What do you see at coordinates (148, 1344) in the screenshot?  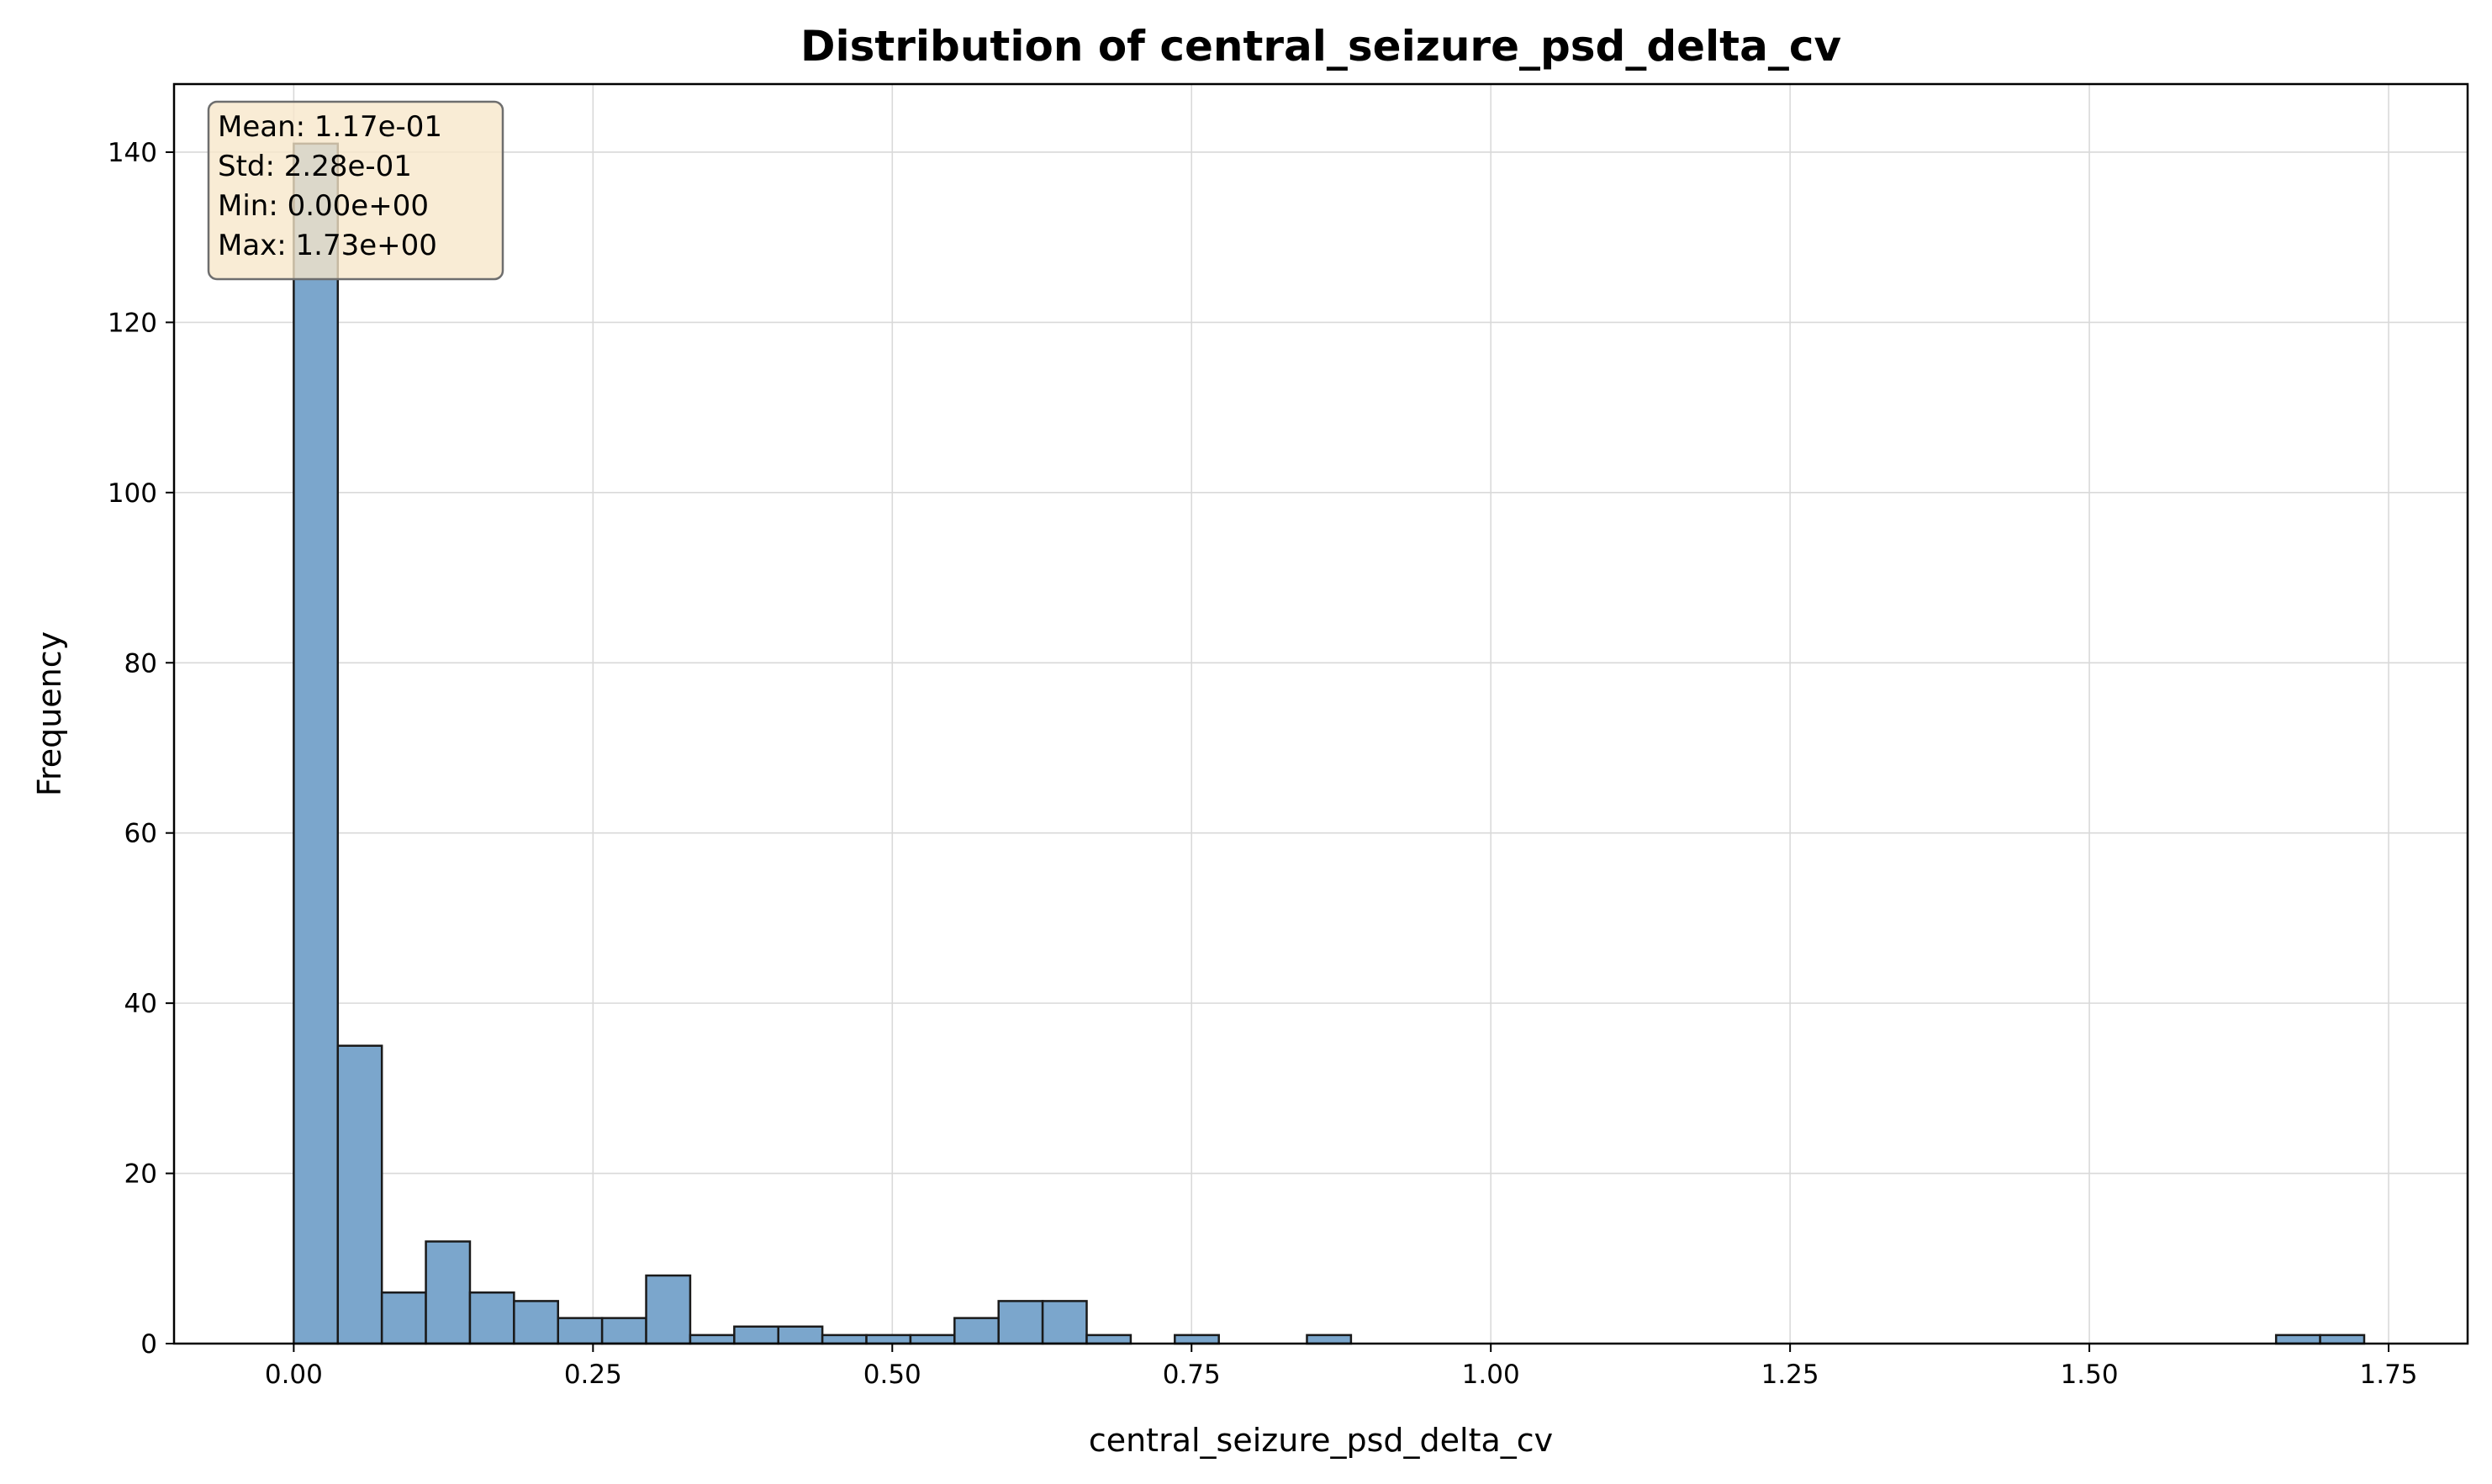 I see `y-tick-label: 0` at bounding box center [148, 1344].